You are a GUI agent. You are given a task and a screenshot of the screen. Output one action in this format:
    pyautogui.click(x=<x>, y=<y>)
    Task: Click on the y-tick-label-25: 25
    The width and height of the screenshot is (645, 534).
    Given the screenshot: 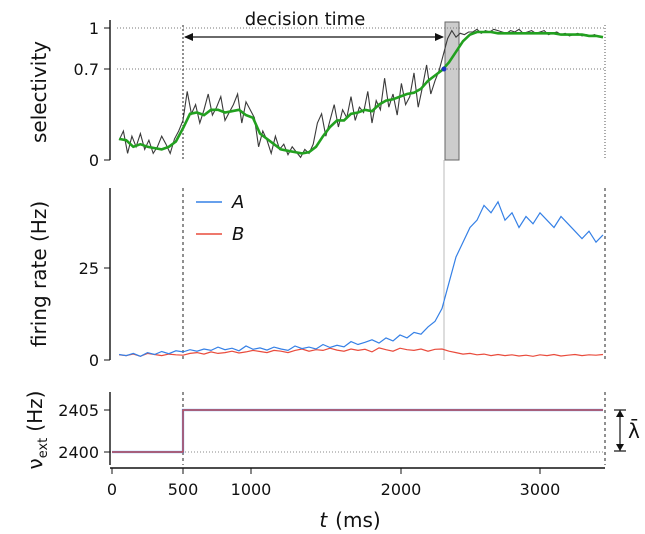 What is the action you would take?
    pyautogui.click(x=89, y=268)
    